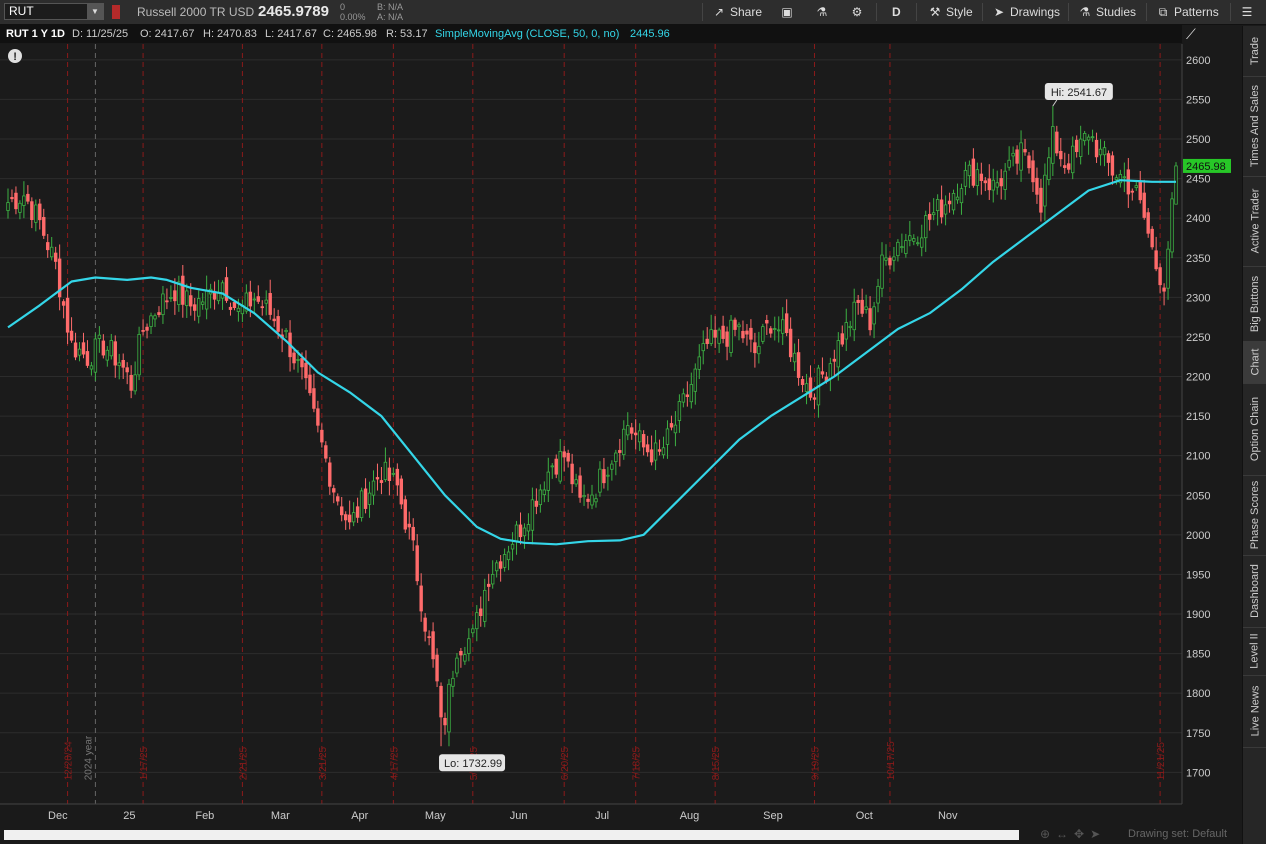  What do you see at coordinates (54, 11) in the screenshot?
I see `symbol-input: RUT ▼` at bounding box center [54, 11].